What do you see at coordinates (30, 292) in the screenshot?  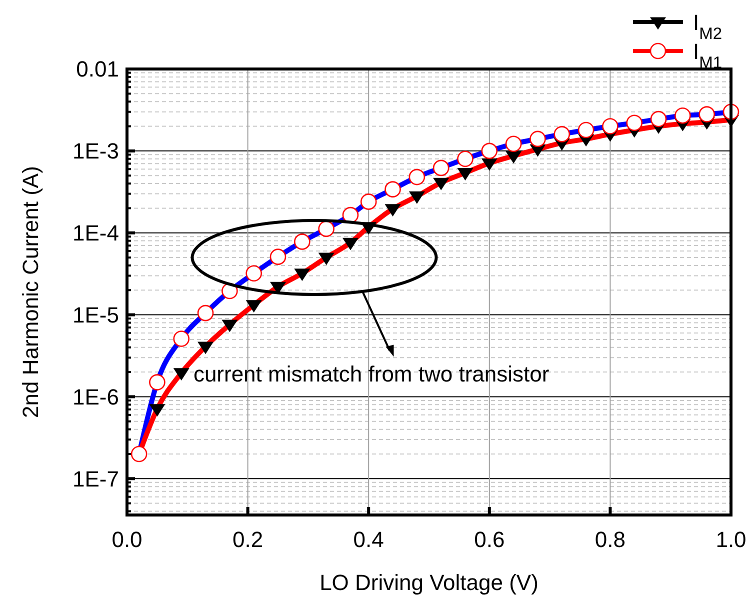 I see `y-axis-title: 2nd Harmonic Current (A)` at bounding box center [30, 292].